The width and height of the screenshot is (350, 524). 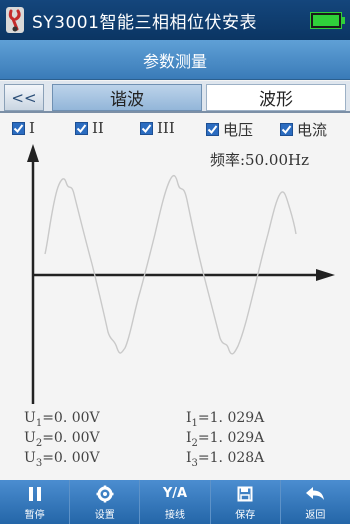 I want to click on tab-waveform: 波形, so click(x=276, y=97).